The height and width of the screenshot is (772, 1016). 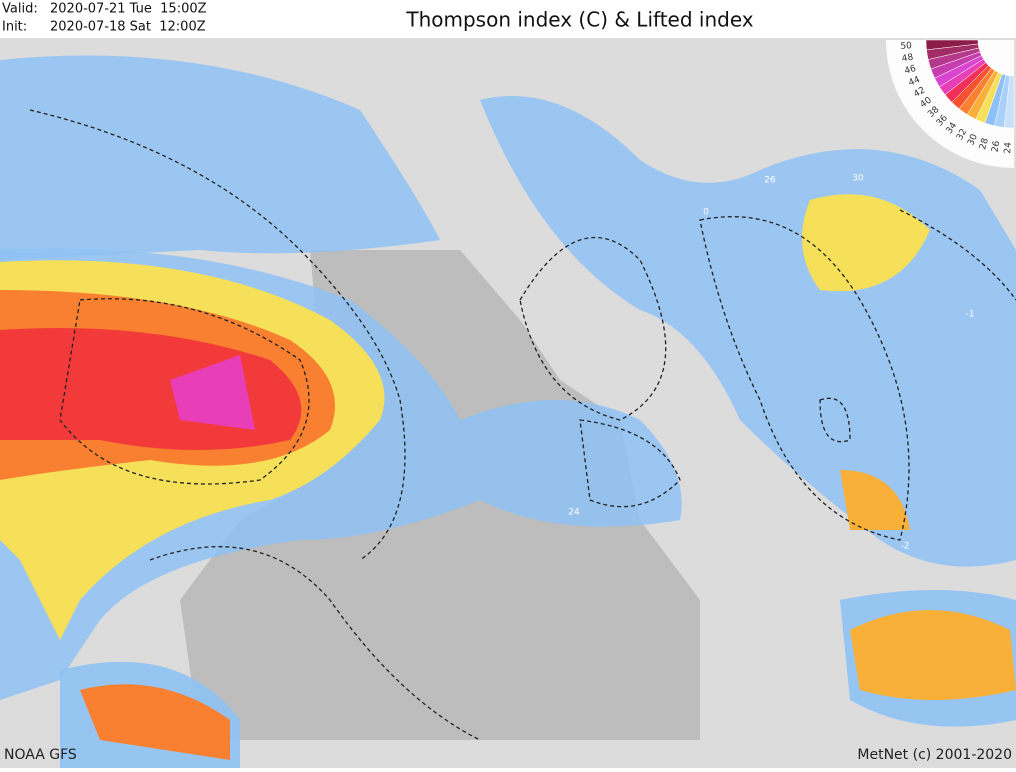 I want to click on contour-label: 30, so click(x=858, y=179).